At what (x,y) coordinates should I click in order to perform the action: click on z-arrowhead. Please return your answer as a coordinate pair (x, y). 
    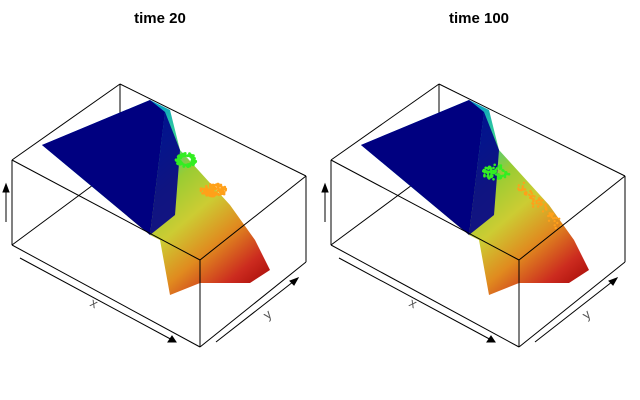
    Looking at the image, I should click on (325, 187).